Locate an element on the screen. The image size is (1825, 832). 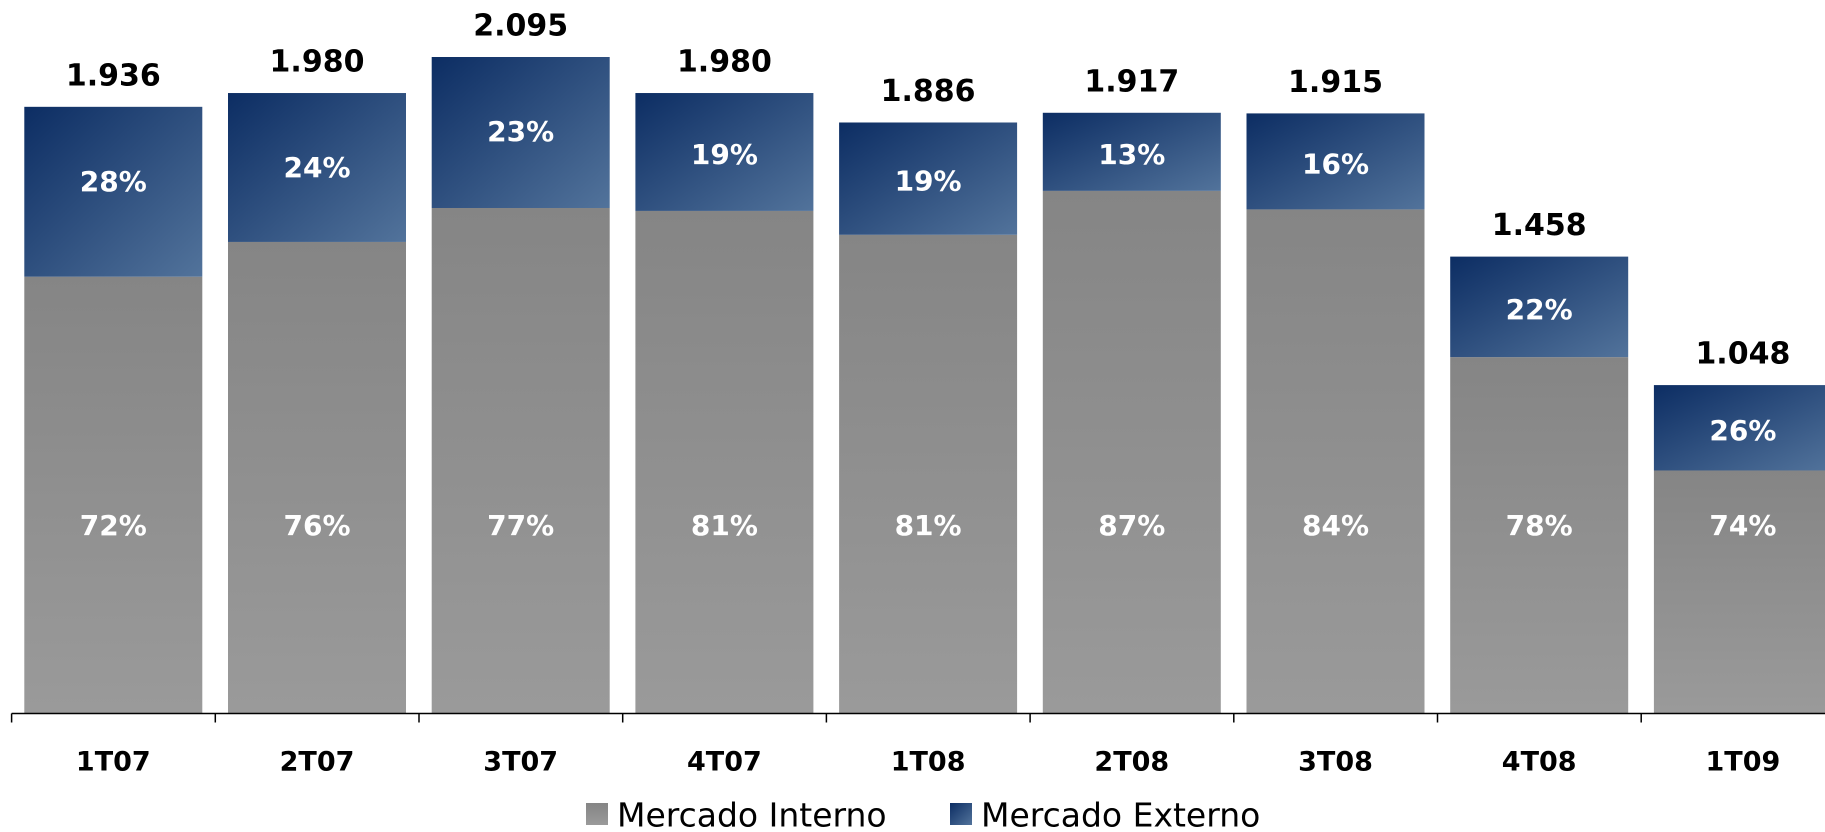
segment-label: 13% is located at coordinates (1131, 154).